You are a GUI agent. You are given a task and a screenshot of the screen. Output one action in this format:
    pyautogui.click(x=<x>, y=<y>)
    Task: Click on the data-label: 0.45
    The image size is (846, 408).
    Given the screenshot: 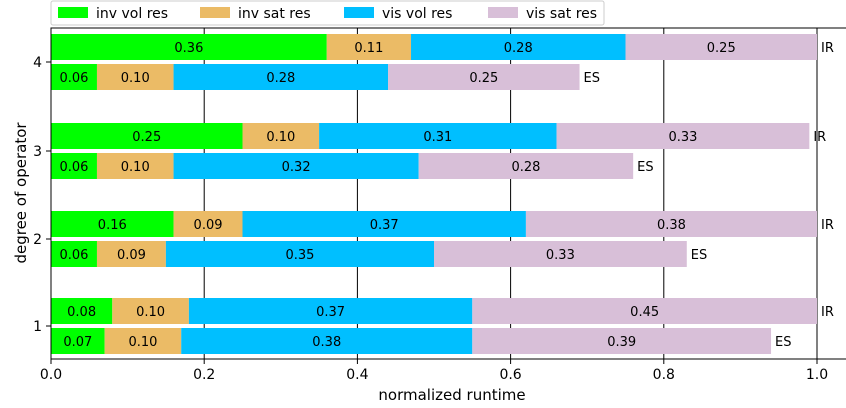 What is the action you would take?
    pyautogui.click(x=644, y=312)
    